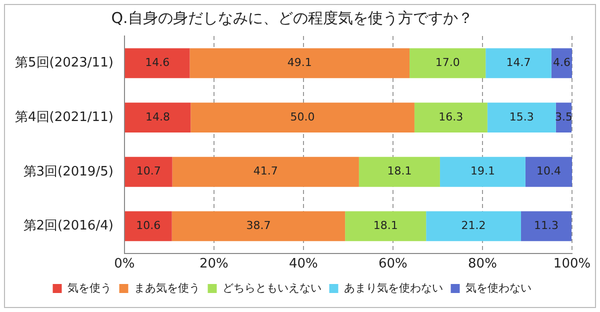 Image resolution: width=600 pixels, height=312 pixels. I want to click on data-label: 10.6, so click(148, 225).